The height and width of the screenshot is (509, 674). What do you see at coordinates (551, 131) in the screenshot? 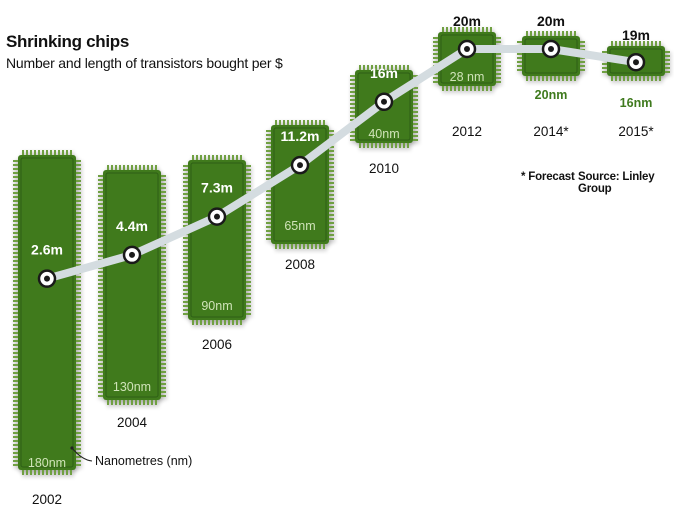
I see `year-label: 2014*` at bounding box center [551, 131].